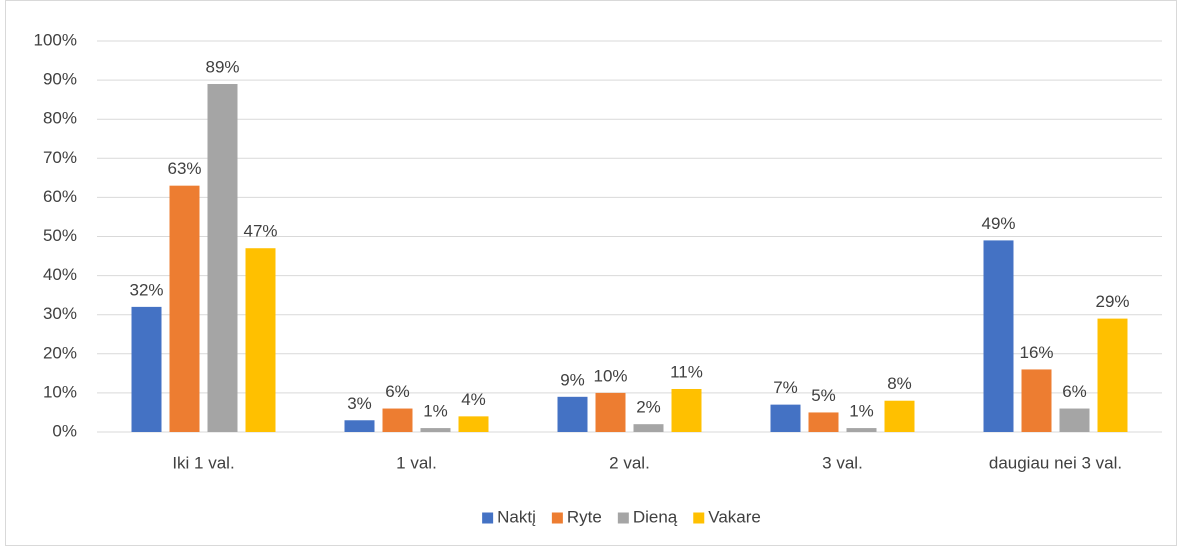 Image resolution: width=1178 pixels, height=547 pixels. Describe the element at coordinates (60, 352) in the screenshot. I see `y-tick-label: 20%` at that location.